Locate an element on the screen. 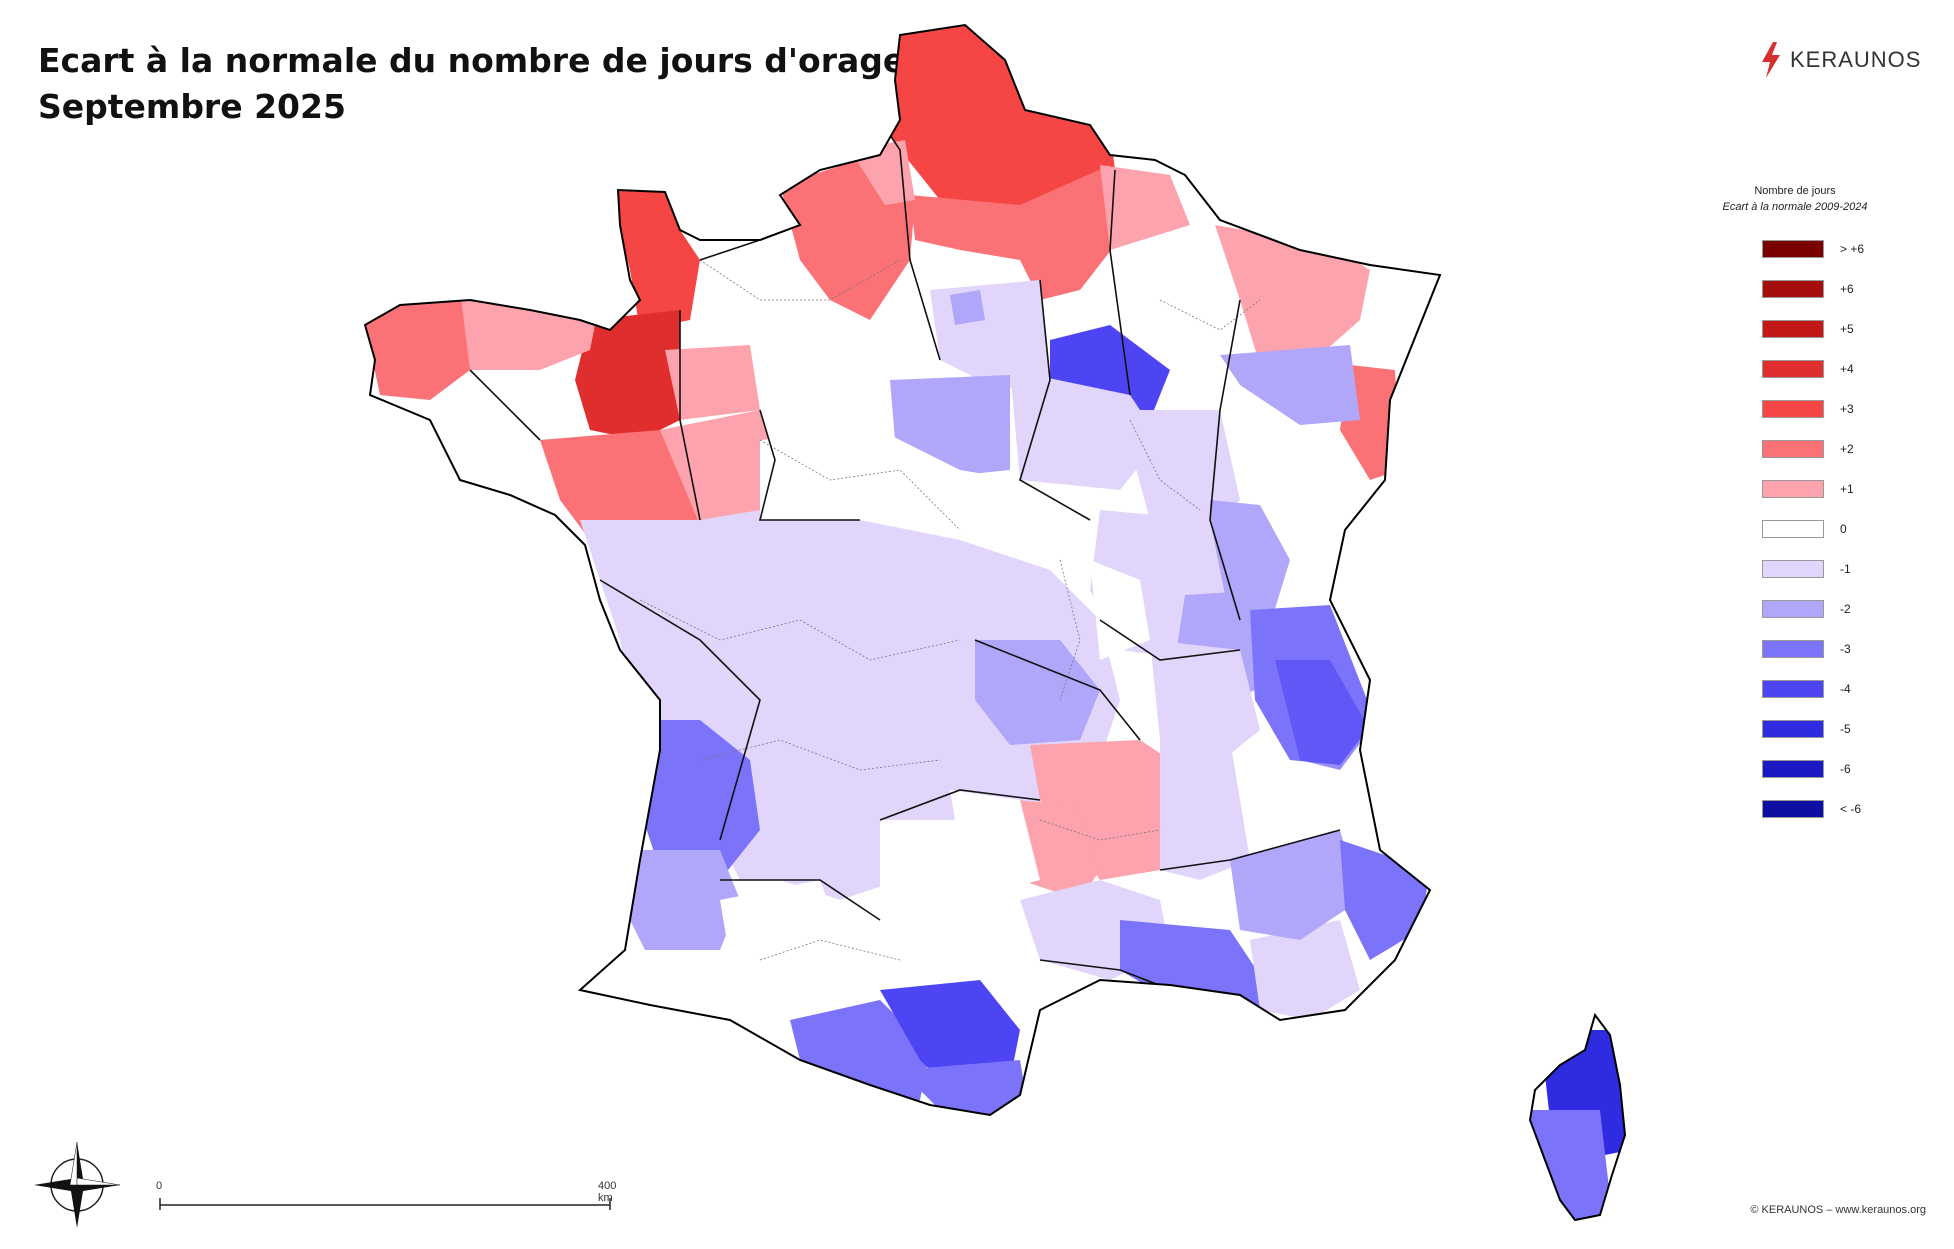 Image resolution: width=1954 pixels, height=1249 pixels. legend-item: +2 is located at coordinates (1810, 449).